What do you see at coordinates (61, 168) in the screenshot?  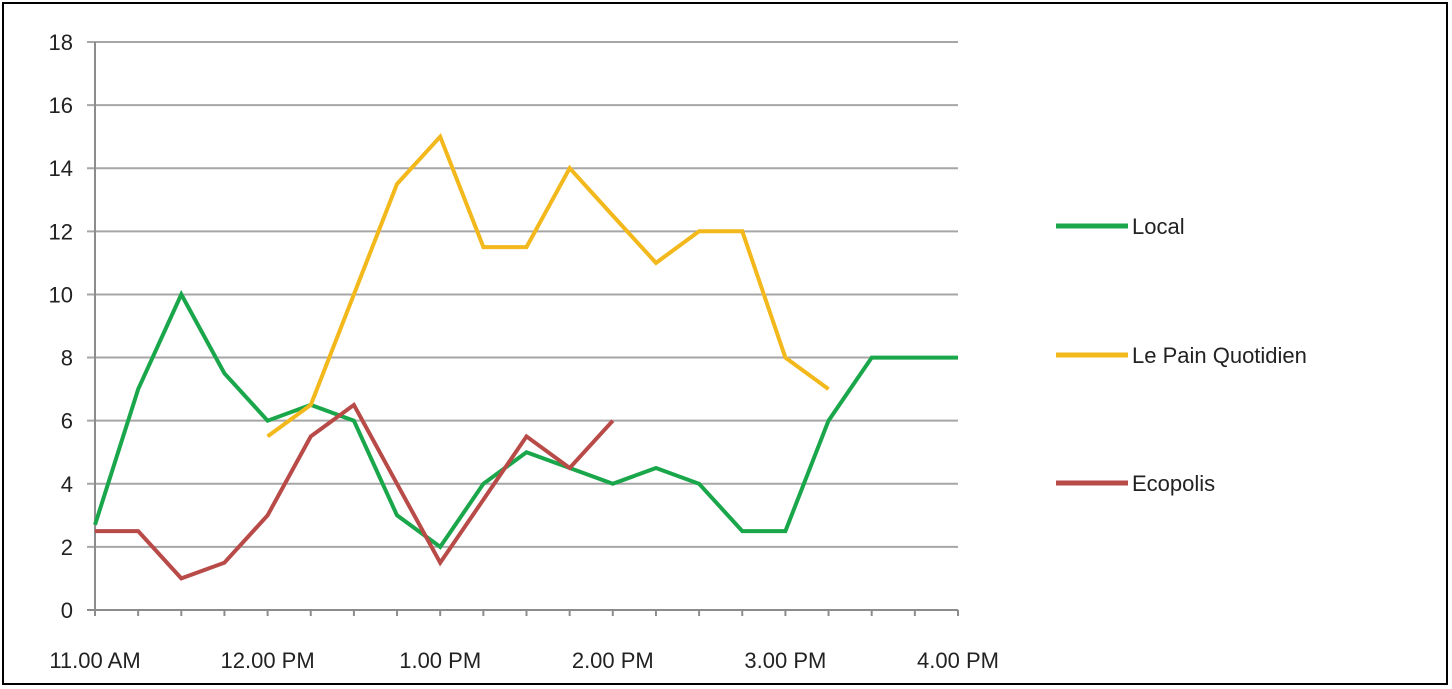 I see `y-tick-label: 14` at bounding box center [61, 168].